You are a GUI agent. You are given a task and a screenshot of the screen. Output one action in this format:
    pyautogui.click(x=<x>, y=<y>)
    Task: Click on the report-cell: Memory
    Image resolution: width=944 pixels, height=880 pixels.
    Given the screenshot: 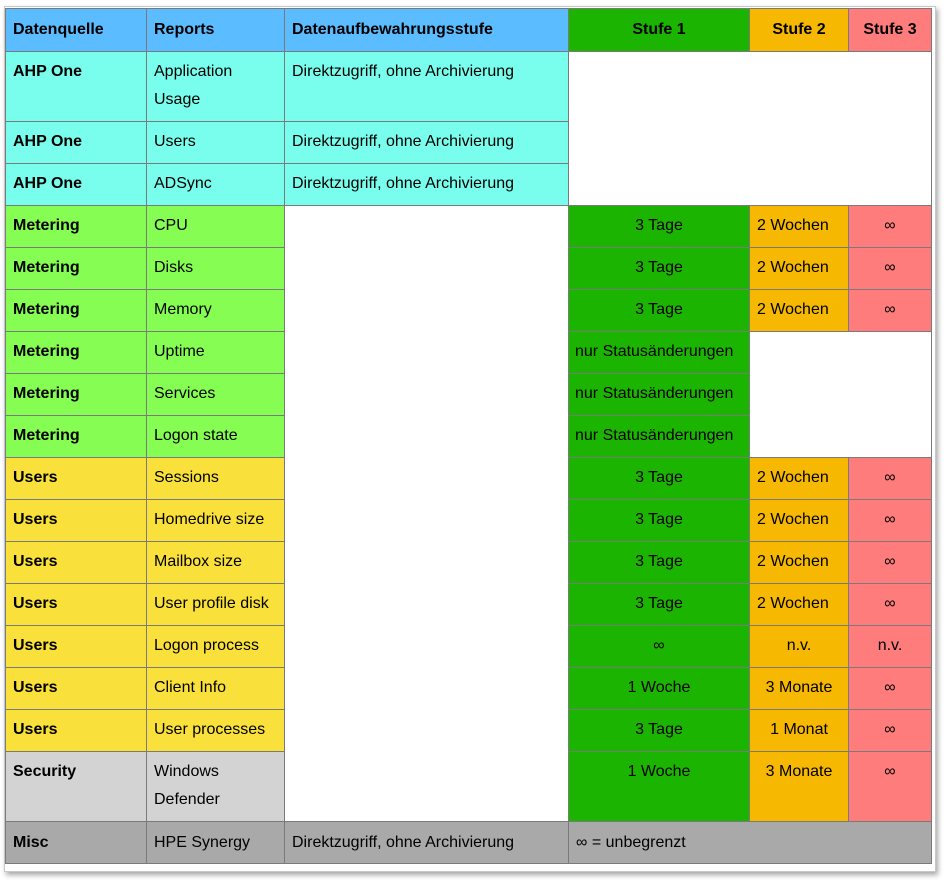 What is the action you would take?
    pyautogui.click(x=215, y=310)
    